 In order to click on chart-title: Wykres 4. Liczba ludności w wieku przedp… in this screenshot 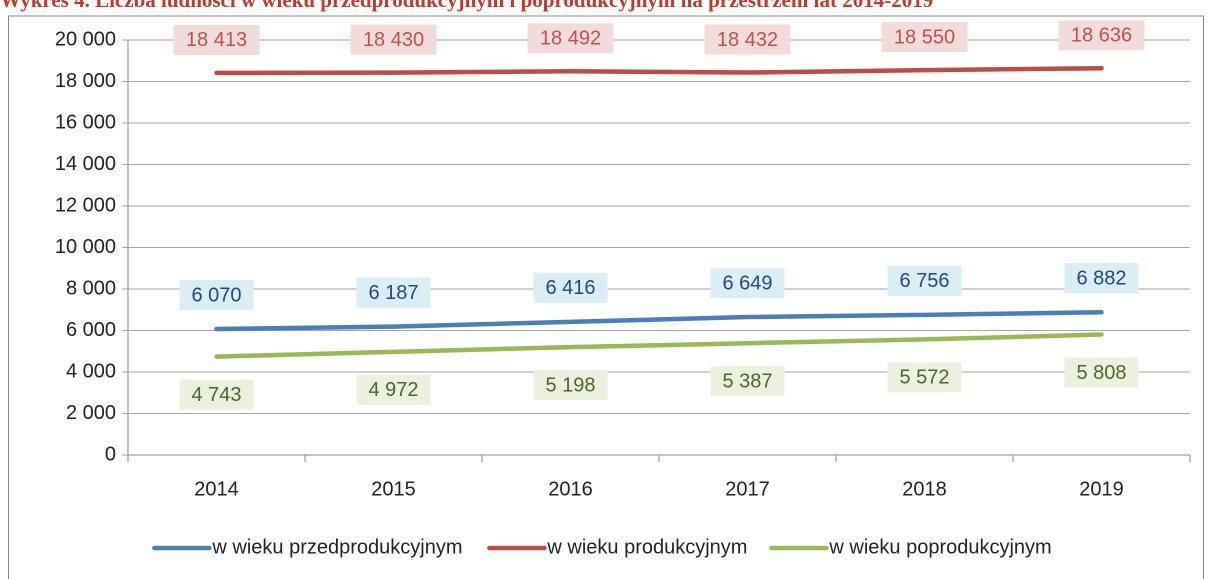, I will do `click(466, 6)`.